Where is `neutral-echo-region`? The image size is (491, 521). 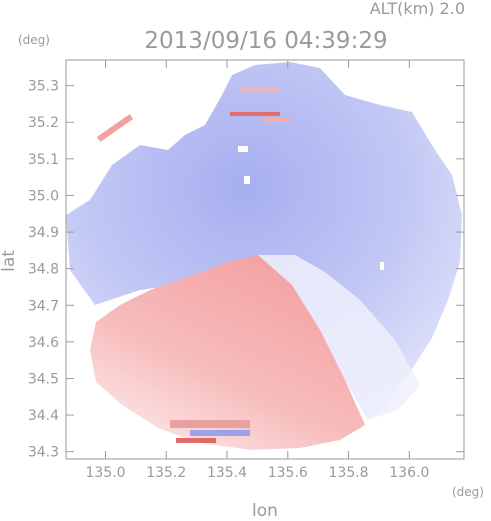
neutral-echo-region is located at coordinates (339, 337).